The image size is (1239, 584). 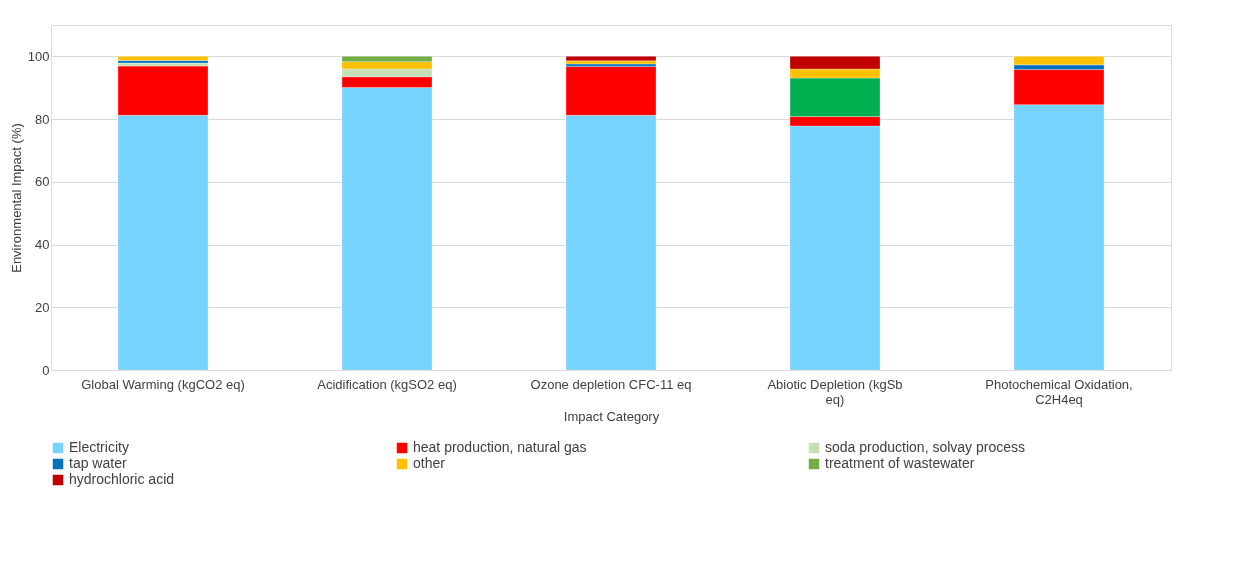 What do you see at coordinates (1059, 391) in the screenshot?
I see `x-tick-label: Photochemical Oxidation, C2H4eq` at bounding box center [1059, 391].